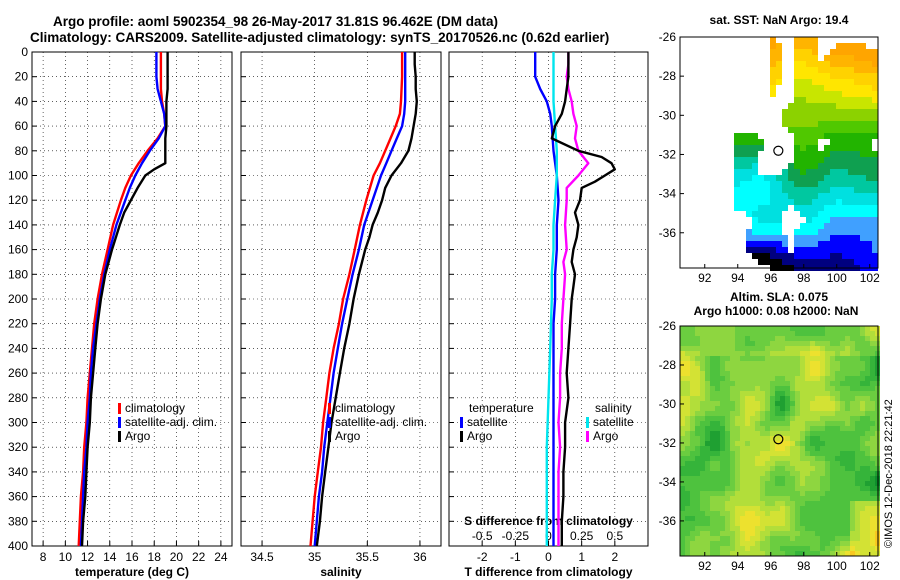 Image resolution: width=900 pixels, height=580 pixels. I want to click on top-x-tick-label: 0, so click(548, 536).